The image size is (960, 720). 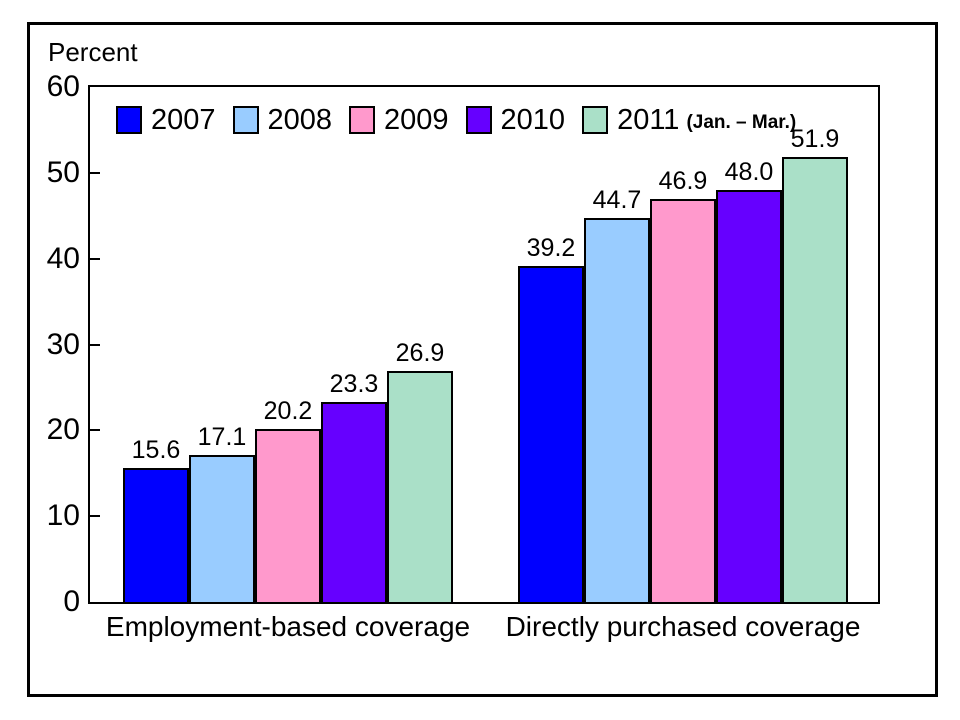 What do you see at coordinates (617, 200) in the screenshot?
I see `value-label: 44.7` at bounding box center [617, 200].